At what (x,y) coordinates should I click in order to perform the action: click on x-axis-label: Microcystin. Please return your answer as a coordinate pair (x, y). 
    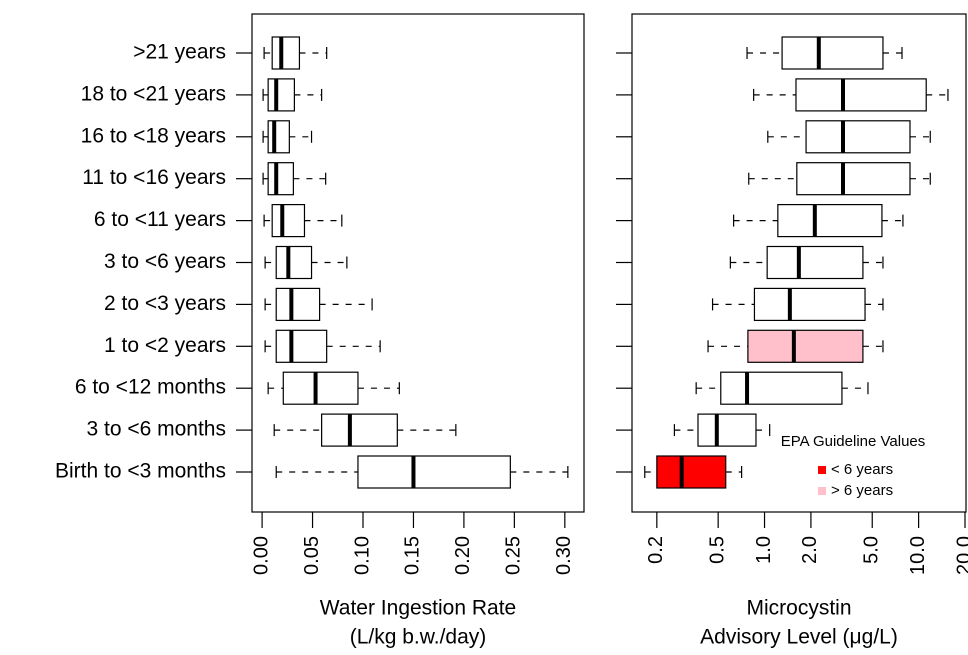
    Looking at the image, I should click on (798, 608).